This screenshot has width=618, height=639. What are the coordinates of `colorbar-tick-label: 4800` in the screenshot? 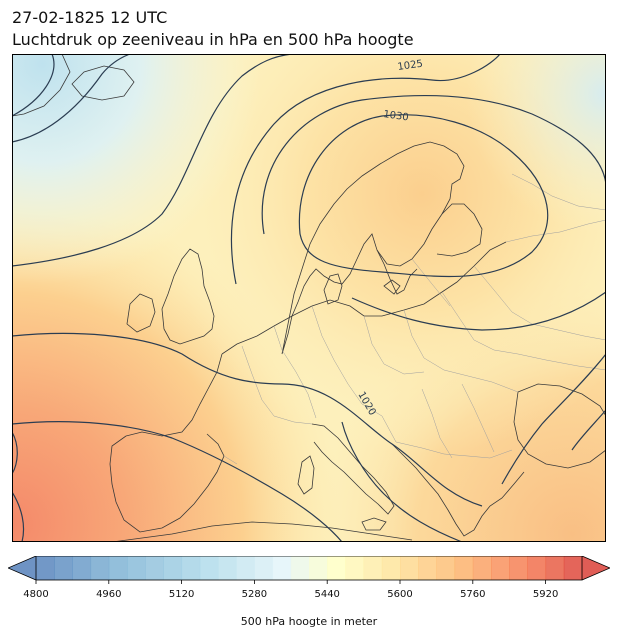 It's located at (35, 594).